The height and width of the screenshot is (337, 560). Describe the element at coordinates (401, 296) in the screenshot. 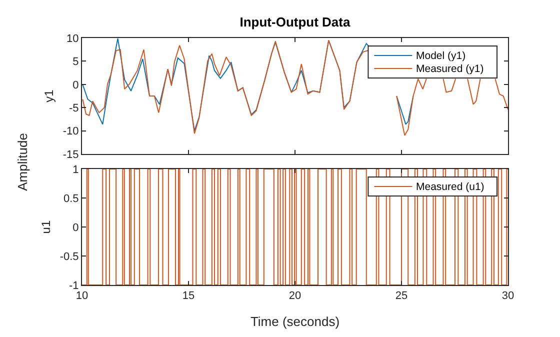

I see `x-tick-label: 25` at that location.